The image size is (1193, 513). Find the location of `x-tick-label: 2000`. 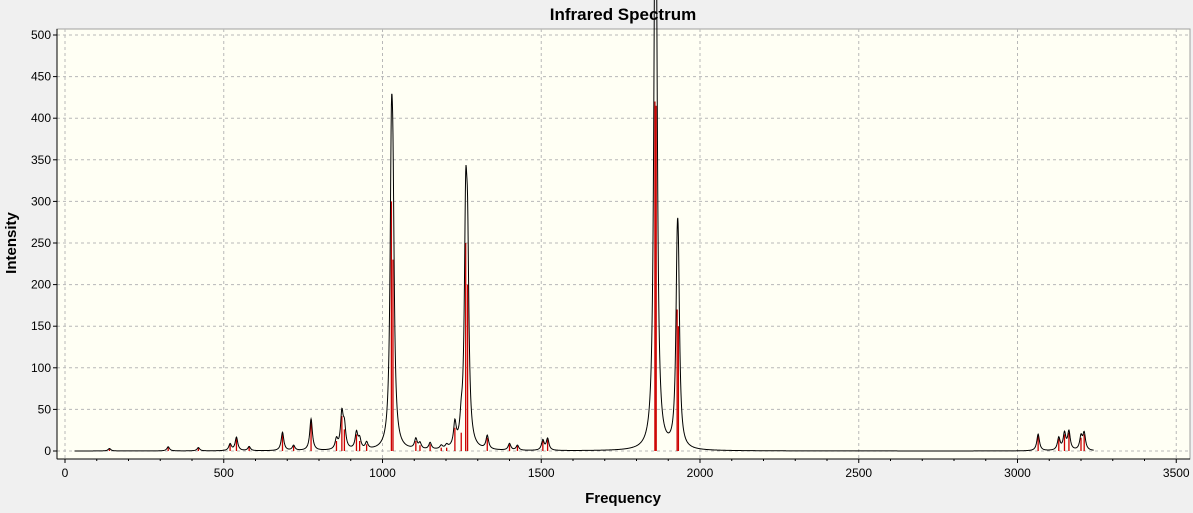

x-tick-label: 2000 is located at coordinates (700, 473).